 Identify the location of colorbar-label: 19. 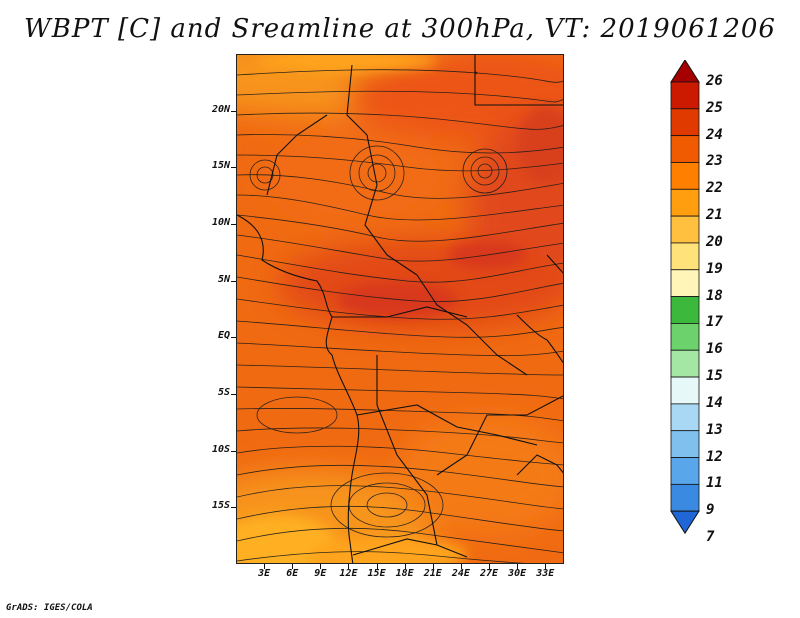
(714, 268).